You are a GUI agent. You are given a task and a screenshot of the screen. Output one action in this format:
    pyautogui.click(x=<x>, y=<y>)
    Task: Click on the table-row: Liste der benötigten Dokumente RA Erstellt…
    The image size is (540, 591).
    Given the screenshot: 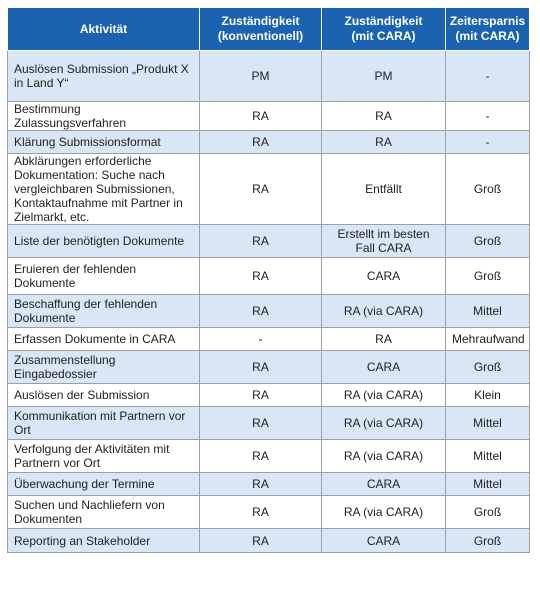 What is the action you would take?
    pyautogui.click(x=268, y=241)
    